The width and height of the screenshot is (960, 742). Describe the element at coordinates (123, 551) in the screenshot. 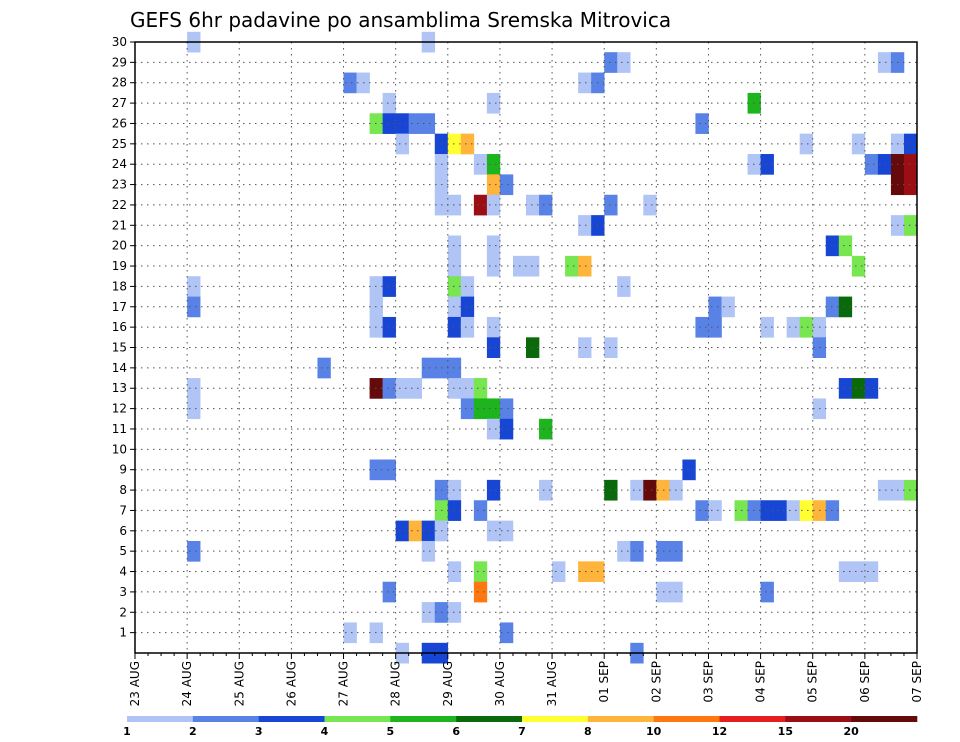

I see `y-tick-label: 5` at that location.